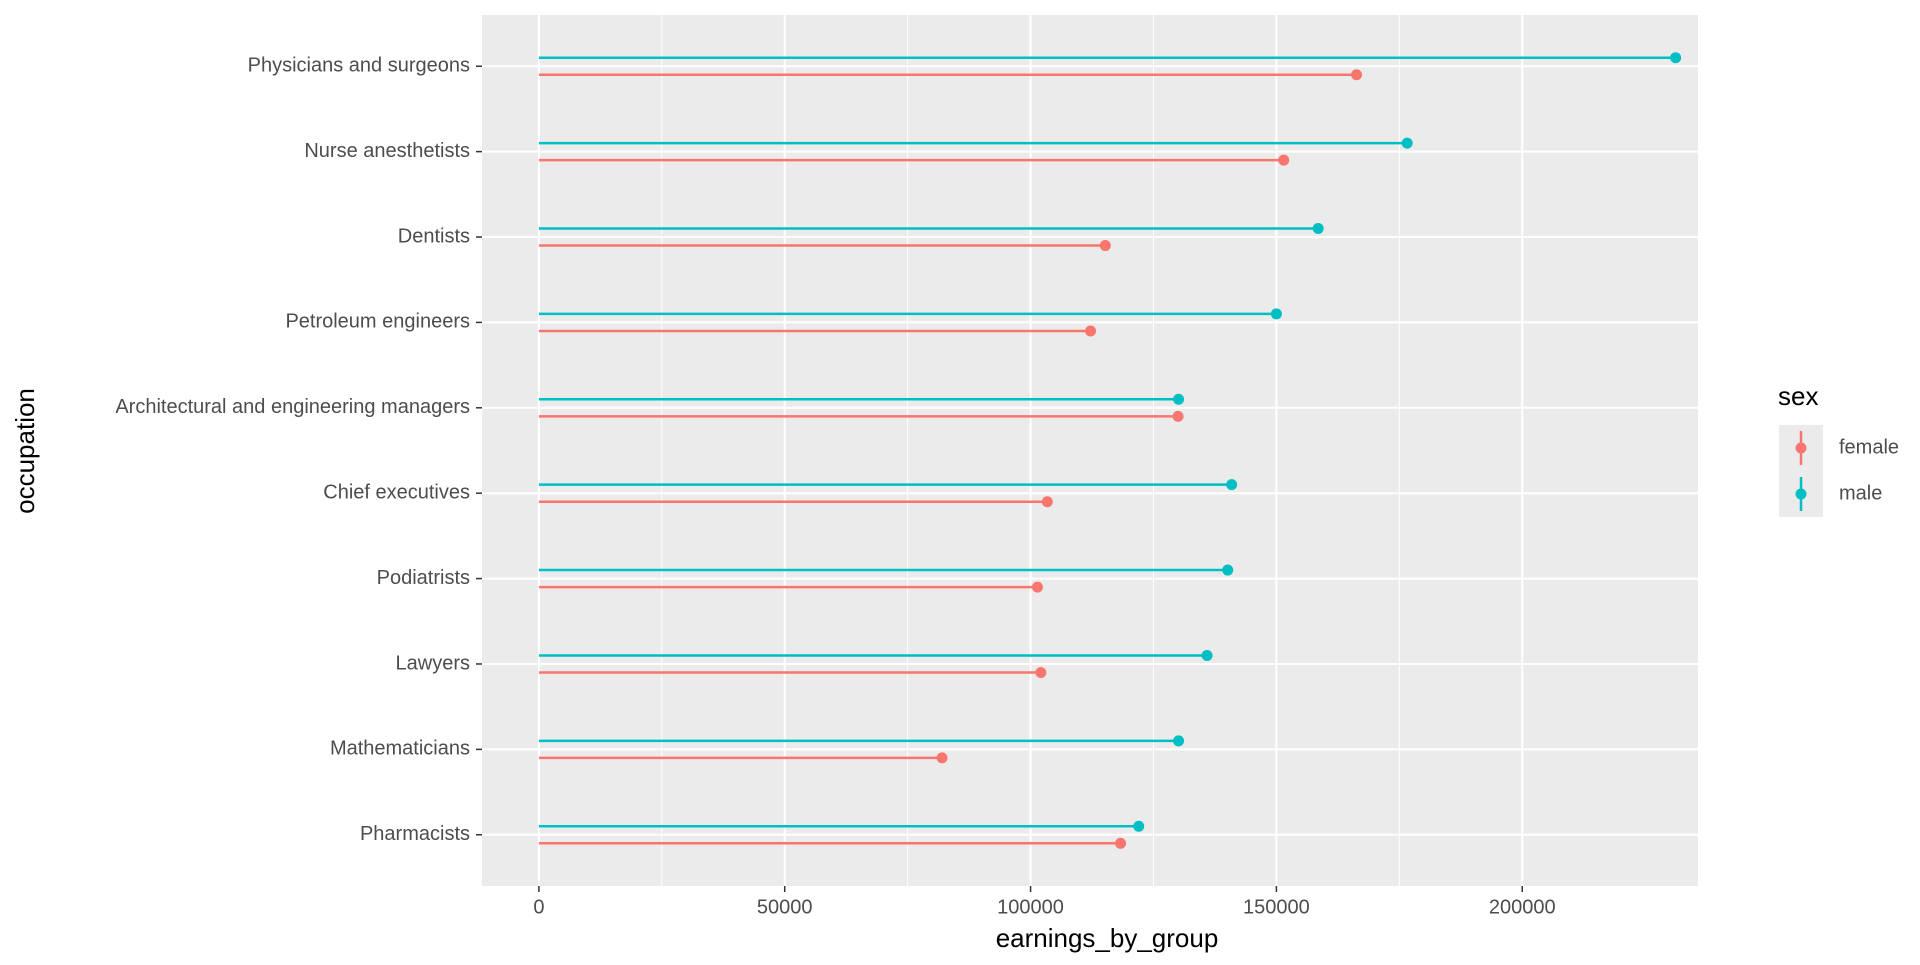 This screenshot has width=1920, height=965. I want to click on y-axis-title: occupation, so click(25, 451).